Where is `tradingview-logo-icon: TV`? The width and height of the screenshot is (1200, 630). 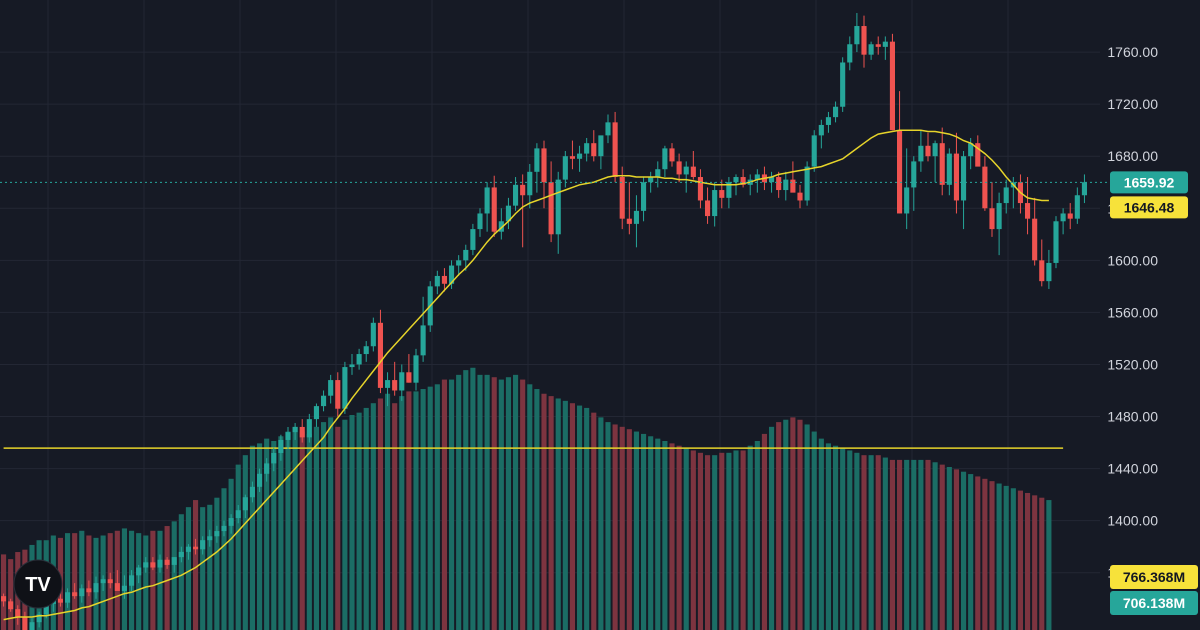
tradingview-logo-icon: TV is located at coordinates (38, 584).